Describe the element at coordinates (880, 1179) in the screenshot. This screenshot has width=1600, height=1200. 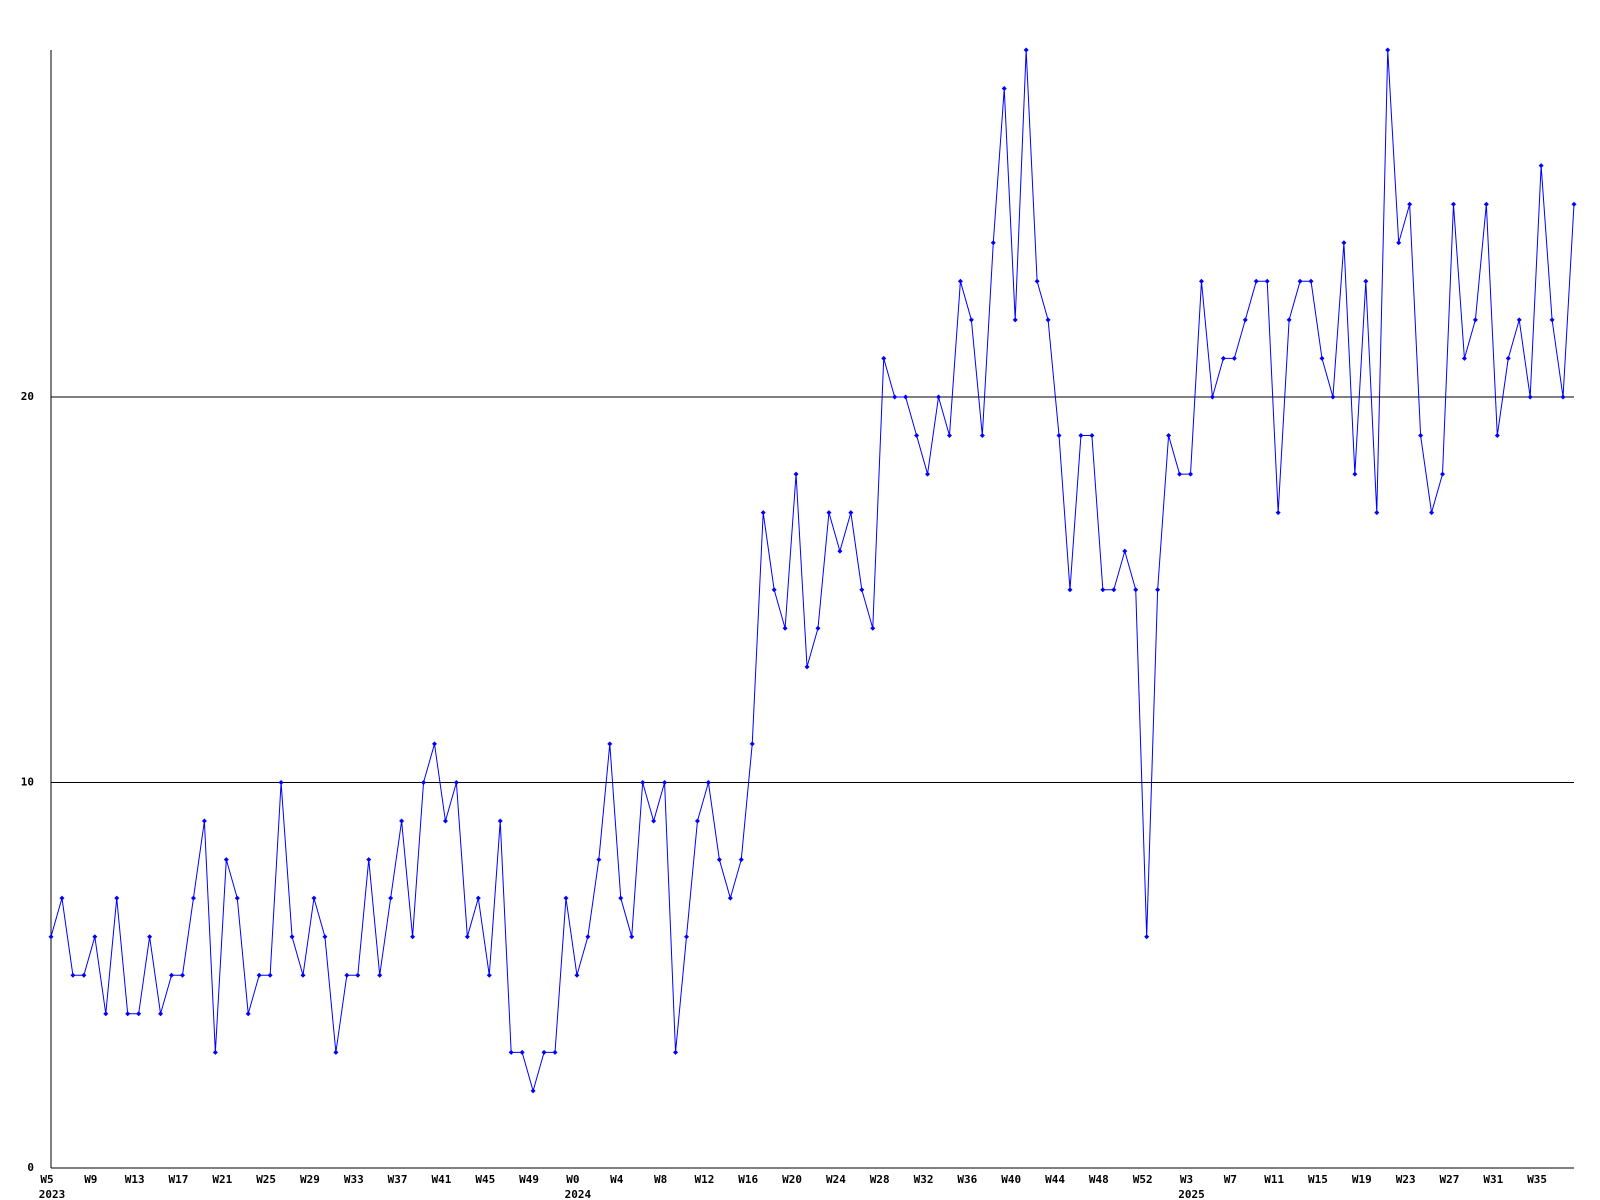
I see `x-tick-label: W28` at that location.